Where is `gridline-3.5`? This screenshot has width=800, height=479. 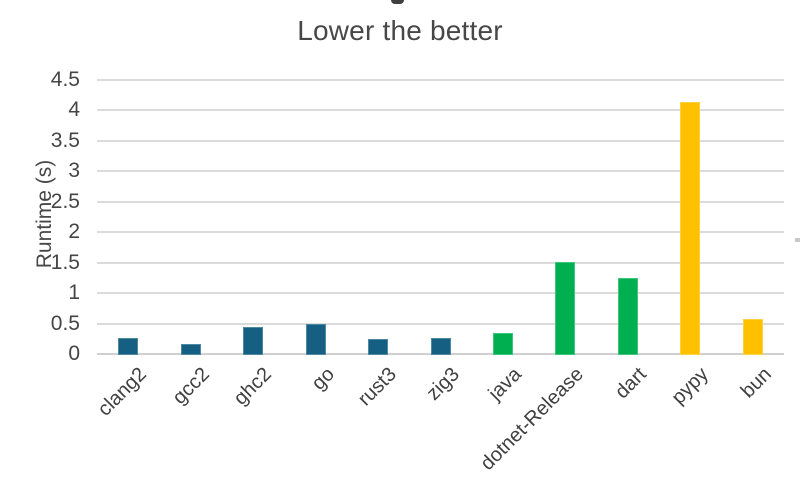
gridline-3.5 is located at coordinates (440, 140).